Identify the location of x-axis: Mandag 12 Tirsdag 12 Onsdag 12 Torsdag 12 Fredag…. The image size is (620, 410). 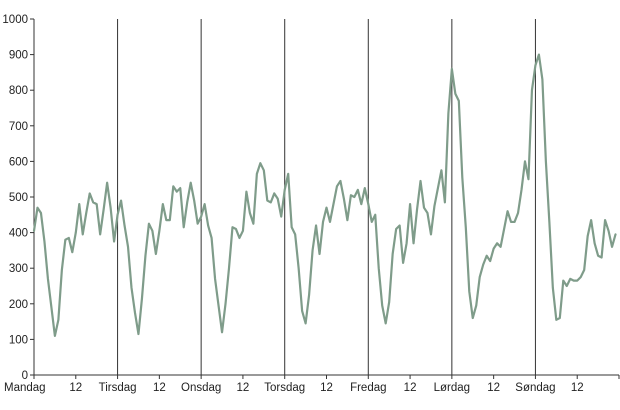
(312, 384).